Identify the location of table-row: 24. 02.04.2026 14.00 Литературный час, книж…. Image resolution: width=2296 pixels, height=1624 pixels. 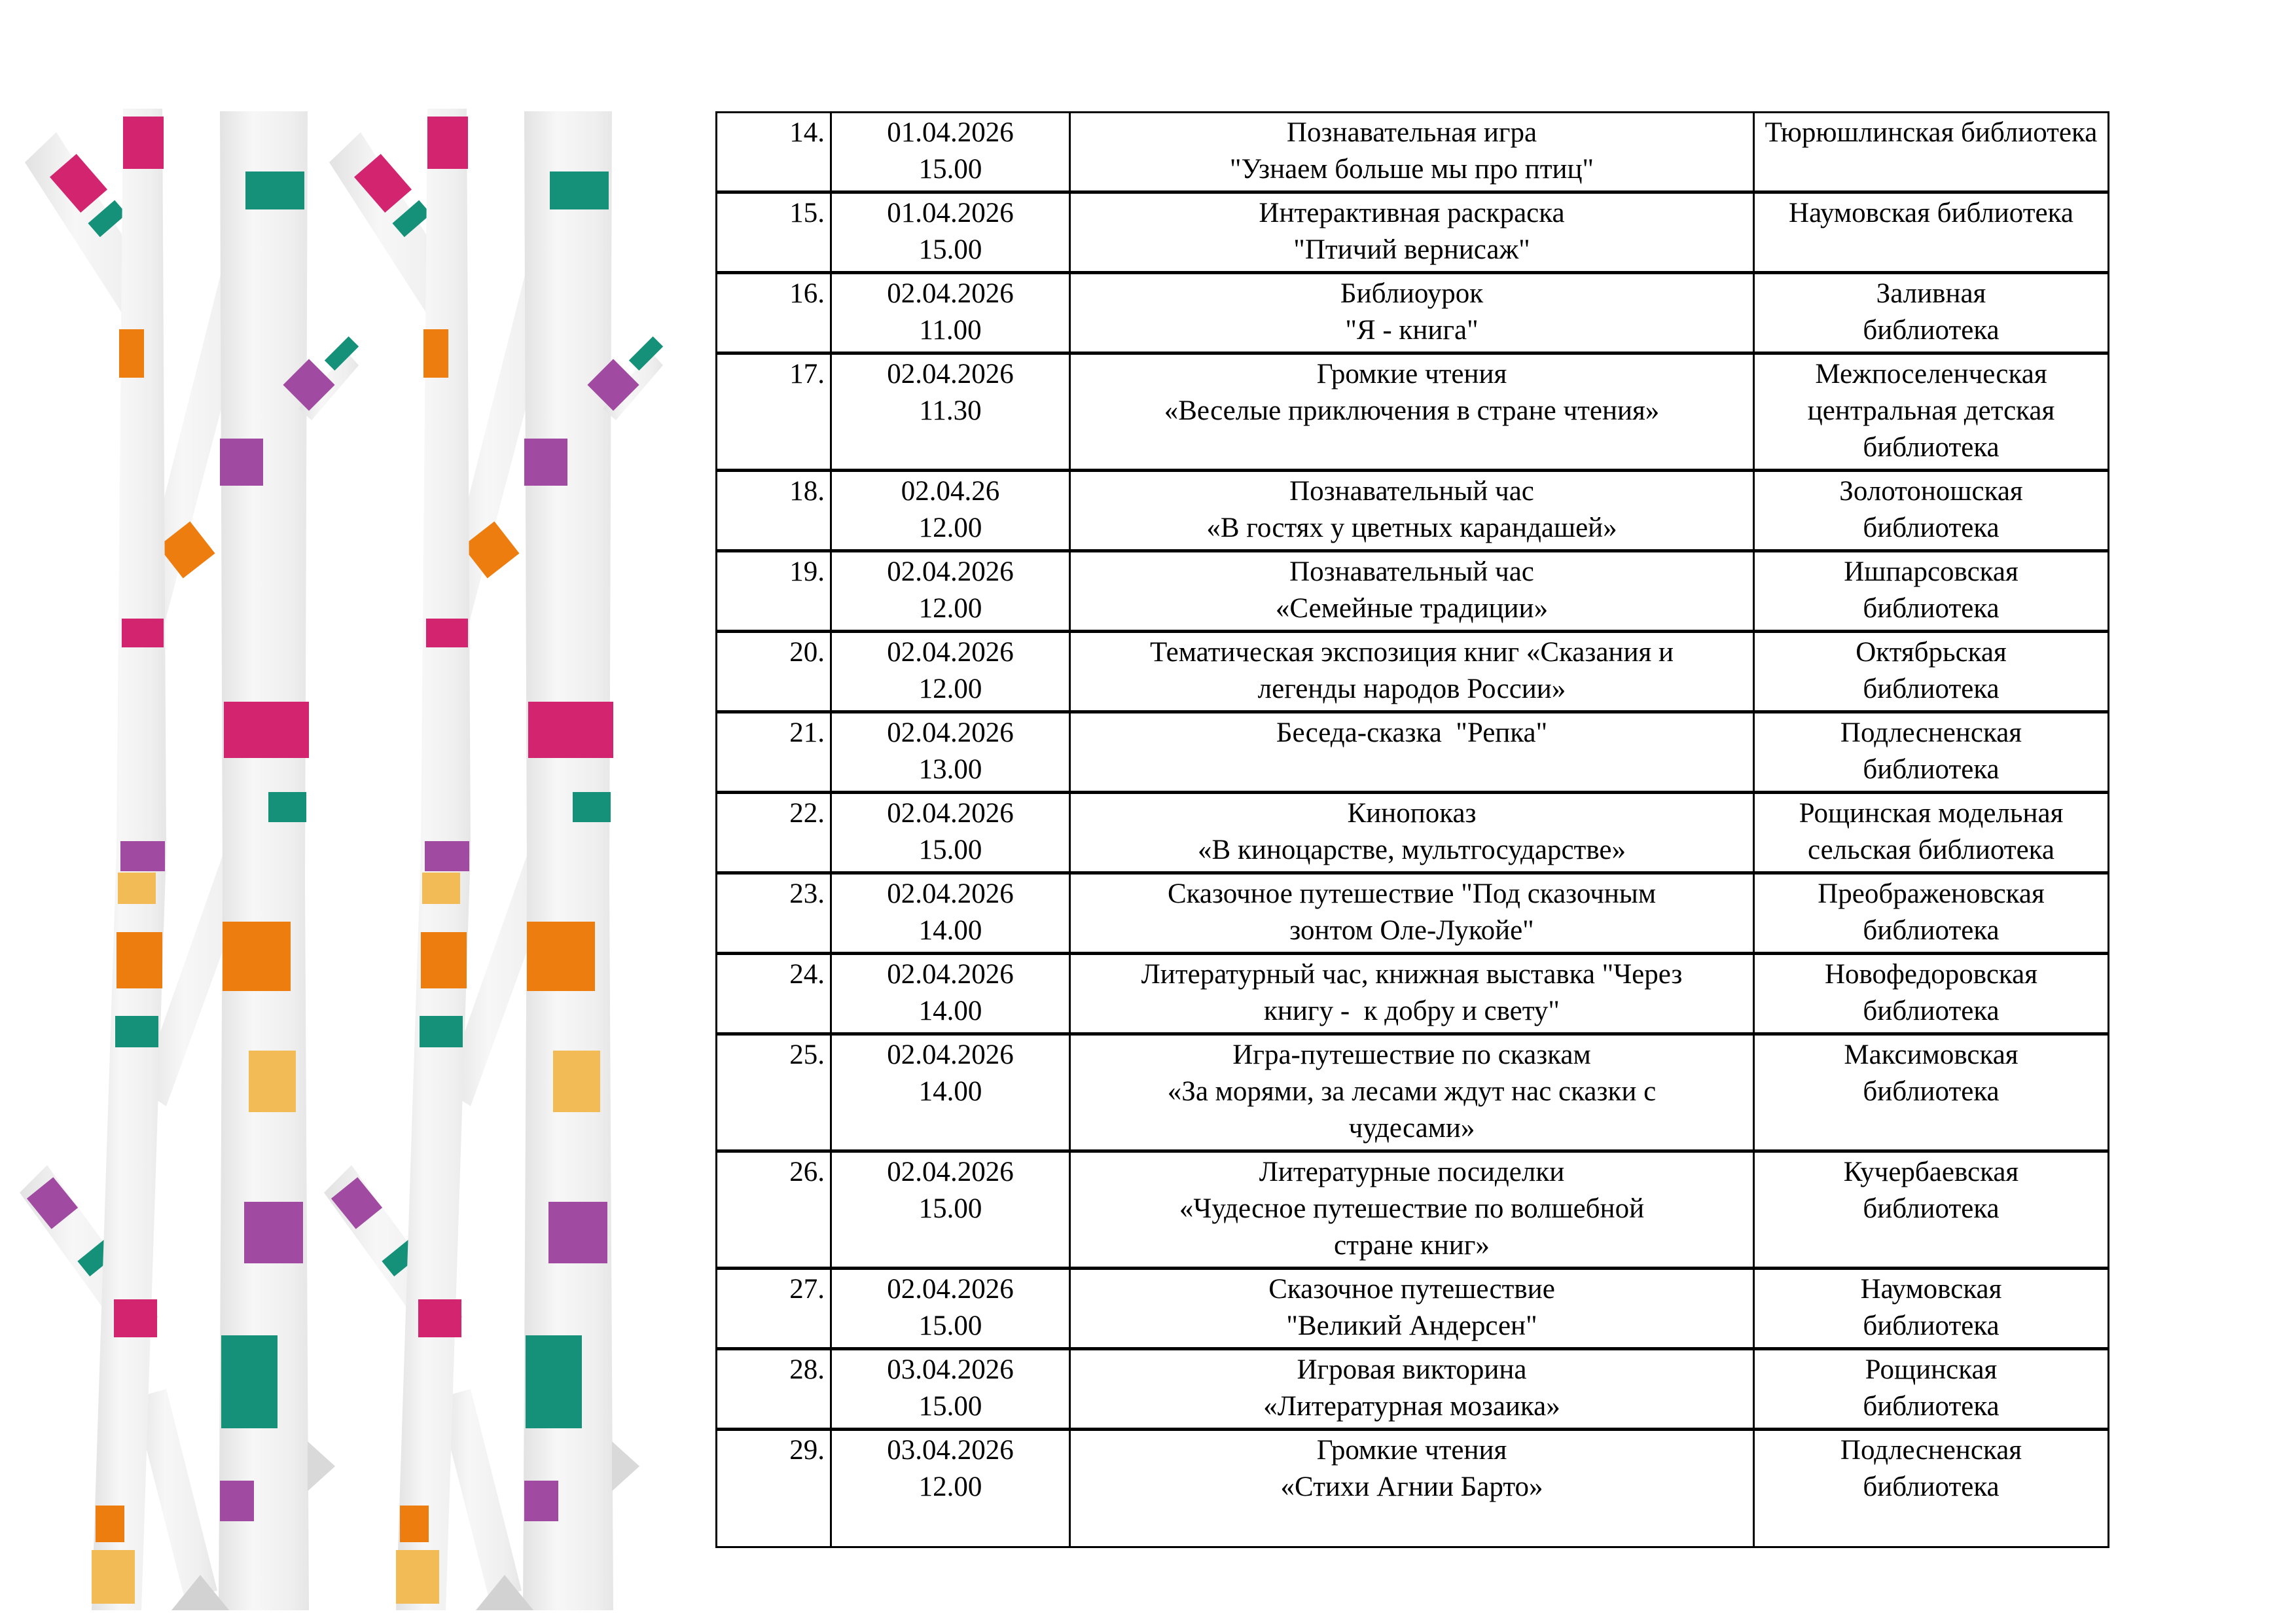
(1412, 993).